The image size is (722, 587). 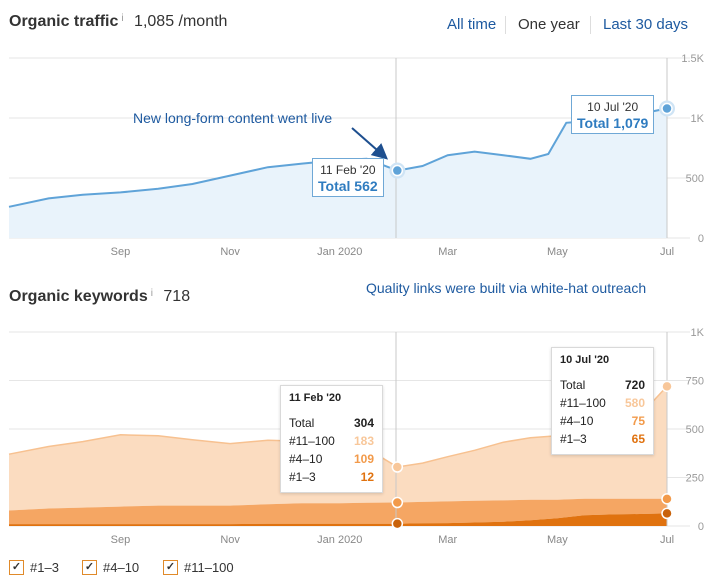 I want to click on legend-item-4-10: ✓ #4–10, so click(x=110, y=567).